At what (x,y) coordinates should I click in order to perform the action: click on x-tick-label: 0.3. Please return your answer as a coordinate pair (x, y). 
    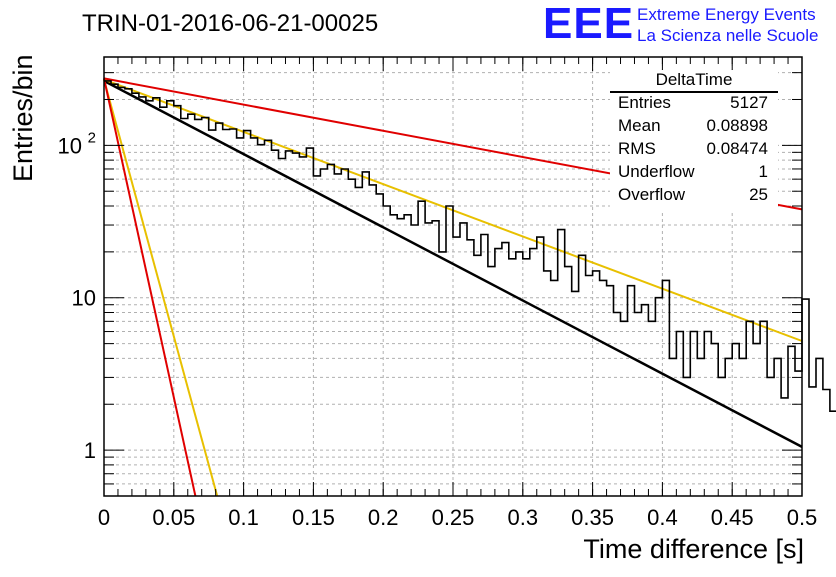
    Looking at the image, I should click on (523, 517).